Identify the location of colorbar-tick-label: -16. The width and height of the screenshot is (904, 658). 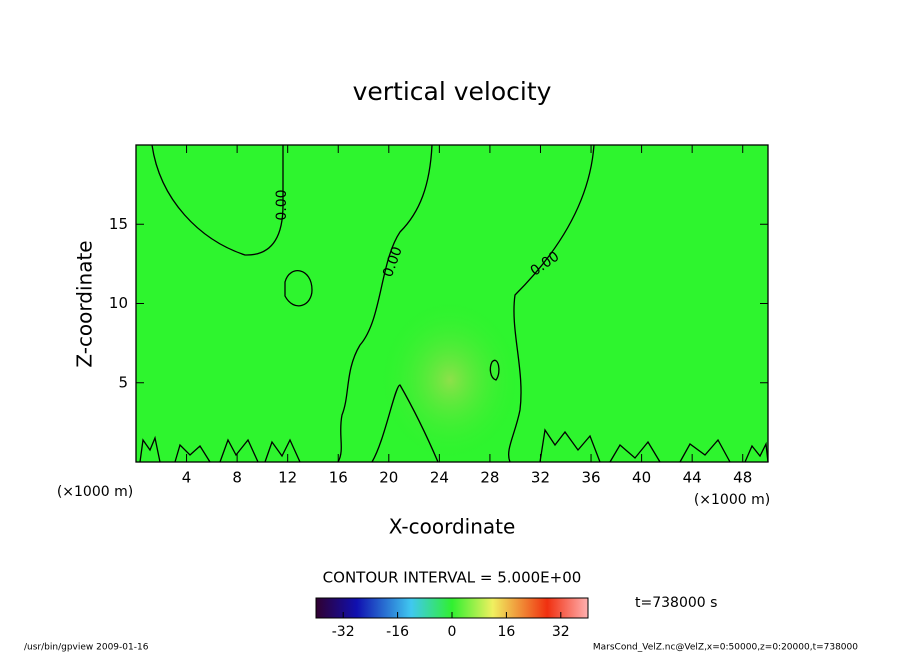
(397, 632).